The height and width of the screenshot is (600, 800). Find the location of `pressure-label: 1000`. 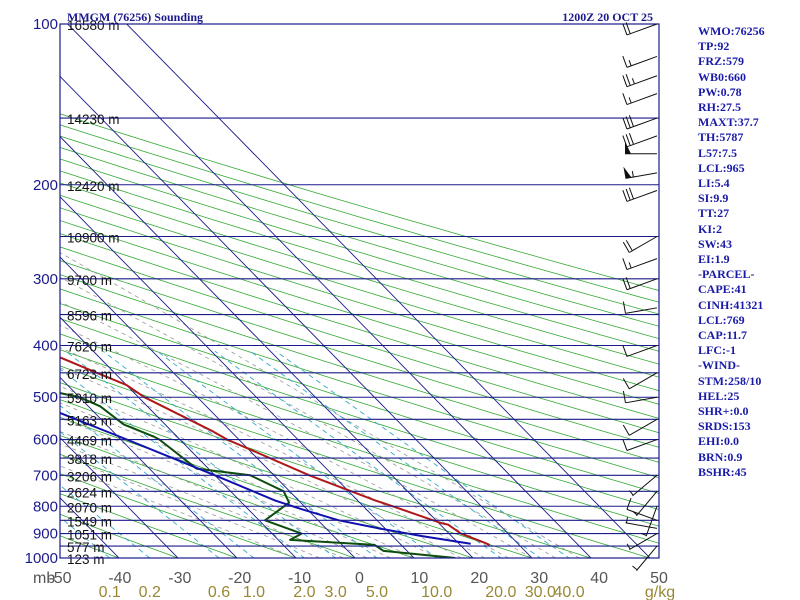

pressure-label: 1000 is located at coordinates (41, 558).